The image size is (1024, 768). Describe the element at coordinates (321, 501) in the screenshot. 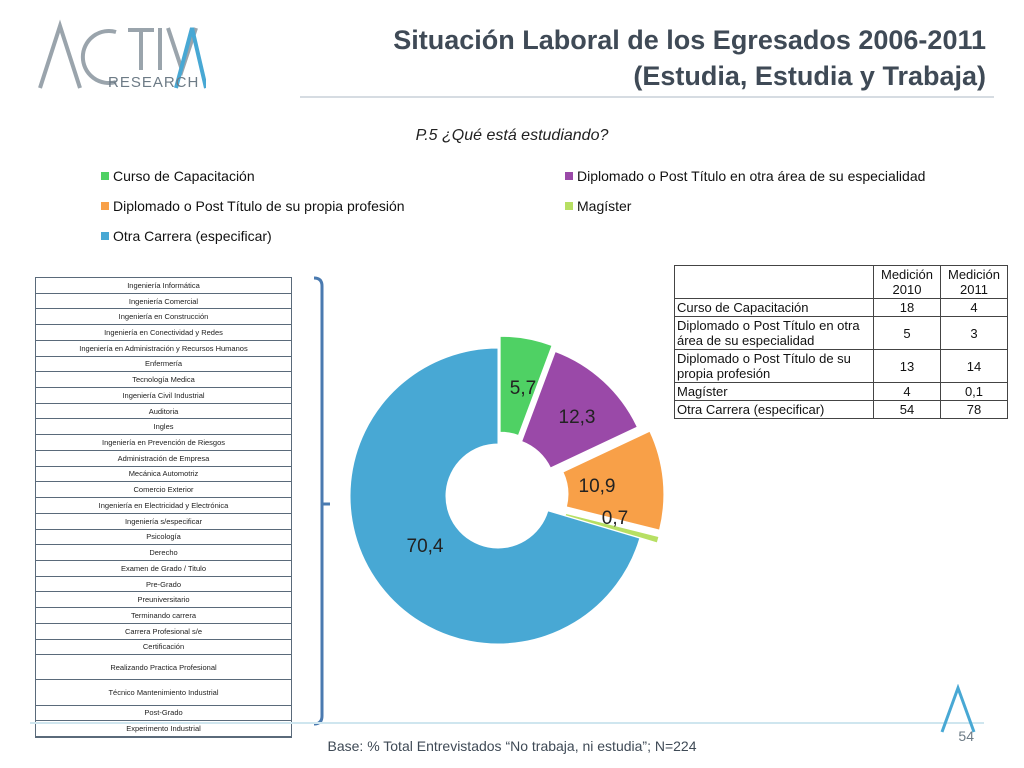

I see `list-bracket` at that location.